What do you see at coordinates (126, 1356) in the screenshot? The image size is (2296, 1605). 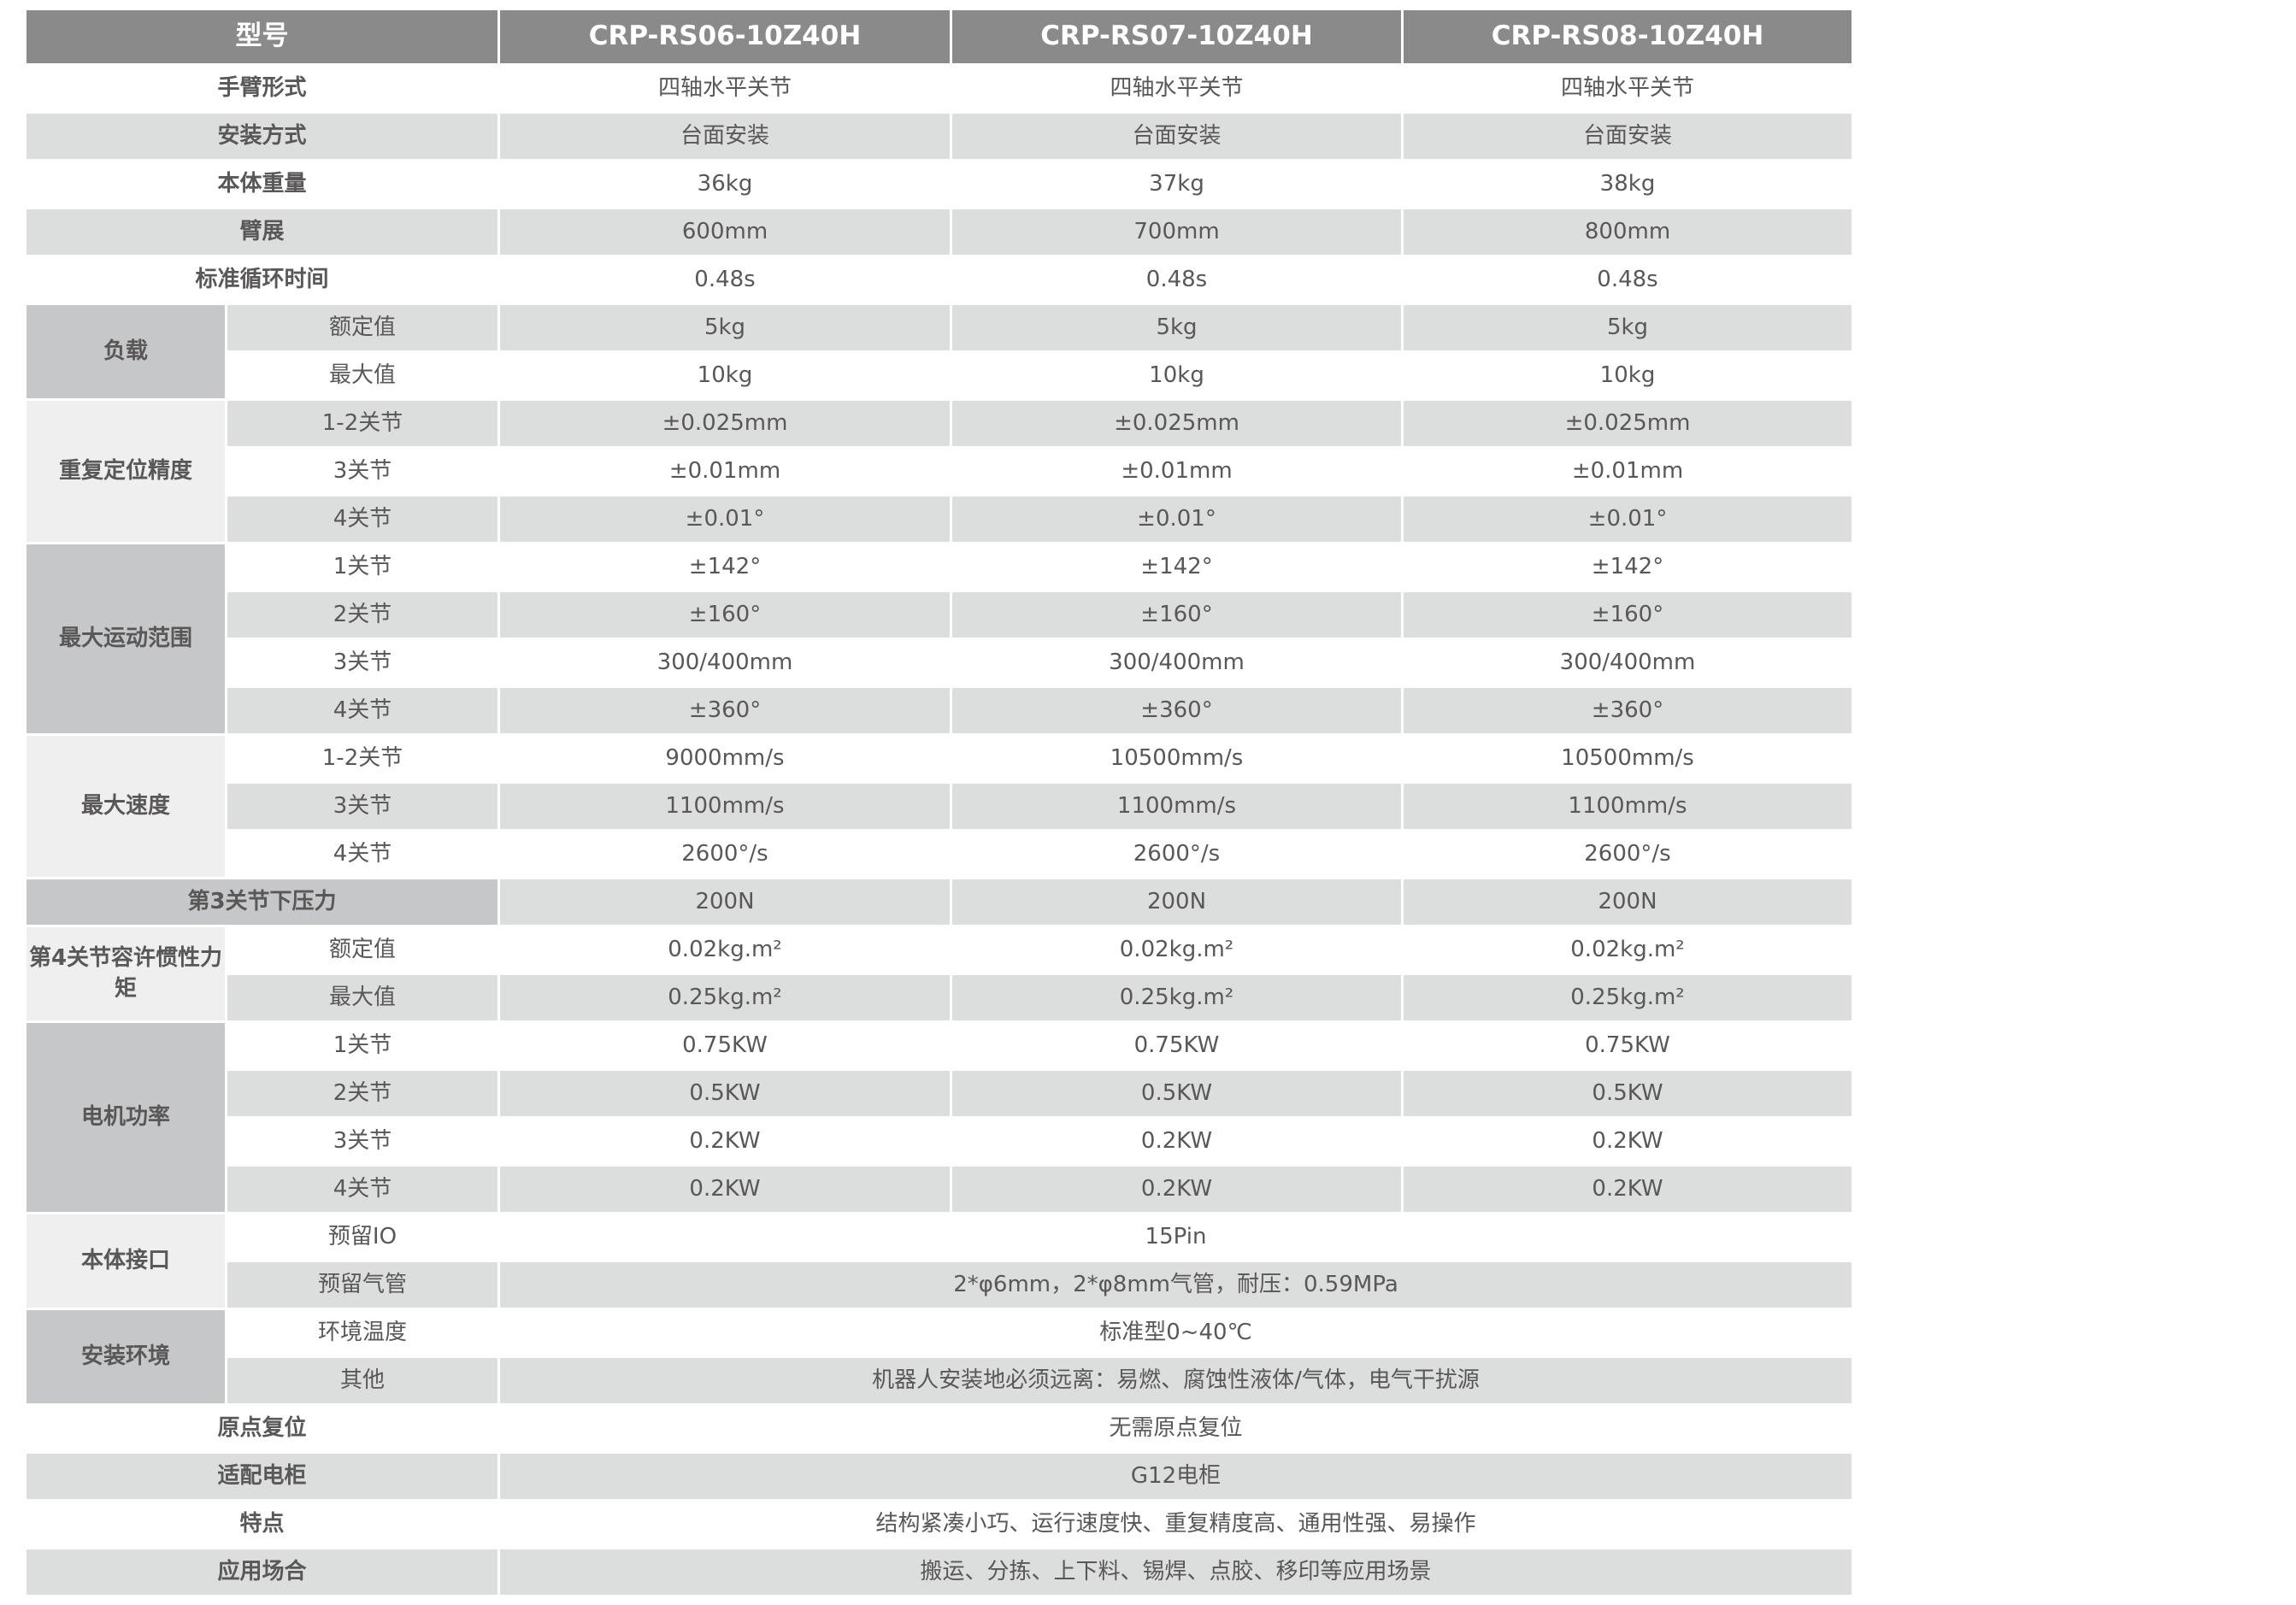 I see `group-label: 安装环境` at bounding box center [126, 1356].